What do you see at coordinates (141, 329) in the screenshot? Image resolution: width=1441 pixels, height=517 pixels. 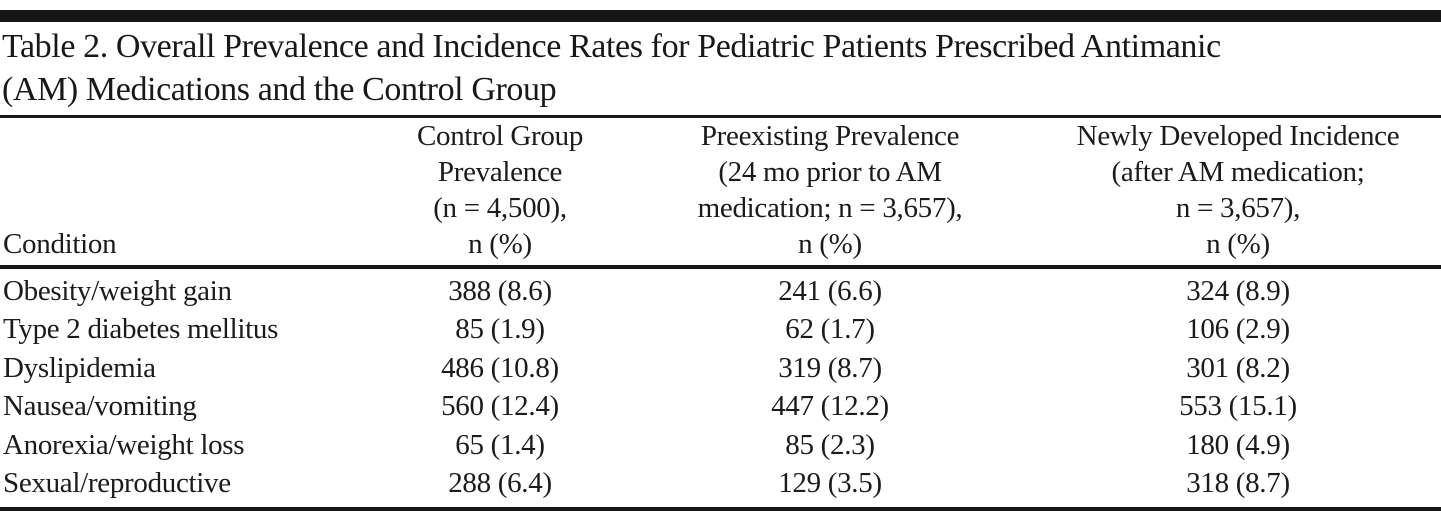 I see `table-row-condition: Type 2 diabetes mellitus` at bounding box center [141, 329].